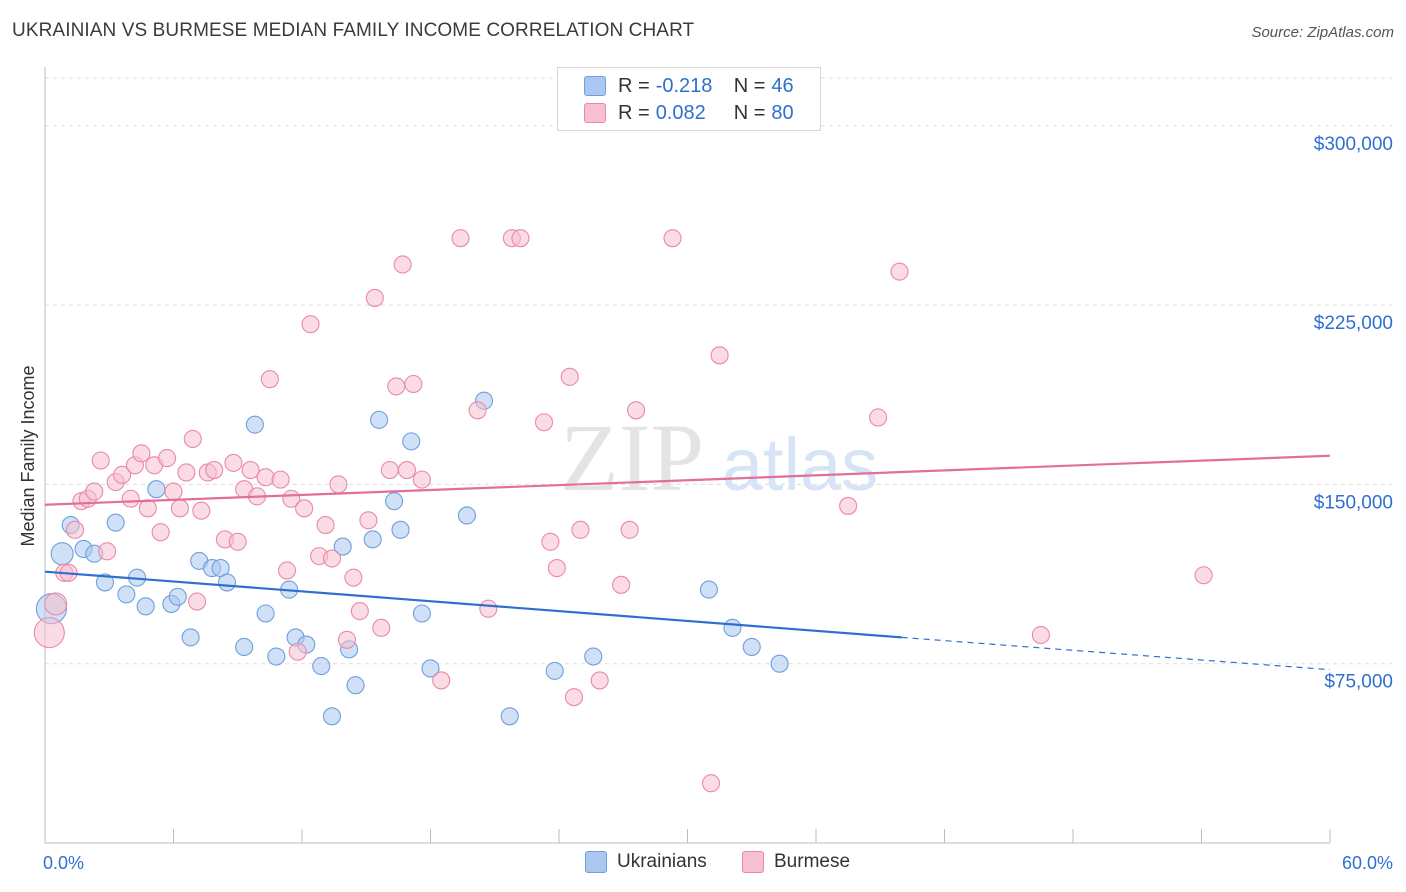 The height and width of the screenshot is (892, 1406). What do you see at coordinates (782, 112) in the screenshot?
I see `n-value-burmese: 80` at bounding box center [782, 112].